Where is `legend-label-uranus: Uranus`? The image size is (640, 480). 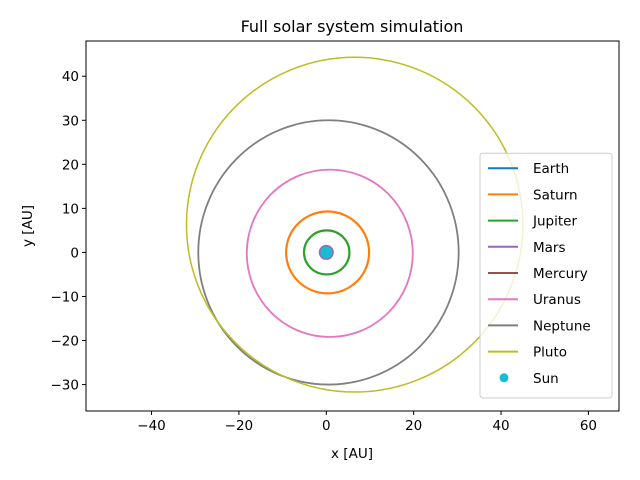 legend-label-uranus: Uranus is located at coordinates (557, 300).